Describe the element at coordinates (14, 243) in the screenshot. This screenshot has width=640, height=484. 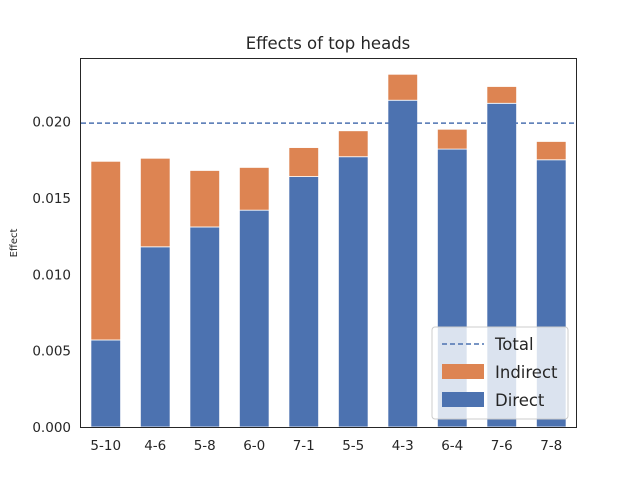
I see `y-axis-label: Effect` at that location.